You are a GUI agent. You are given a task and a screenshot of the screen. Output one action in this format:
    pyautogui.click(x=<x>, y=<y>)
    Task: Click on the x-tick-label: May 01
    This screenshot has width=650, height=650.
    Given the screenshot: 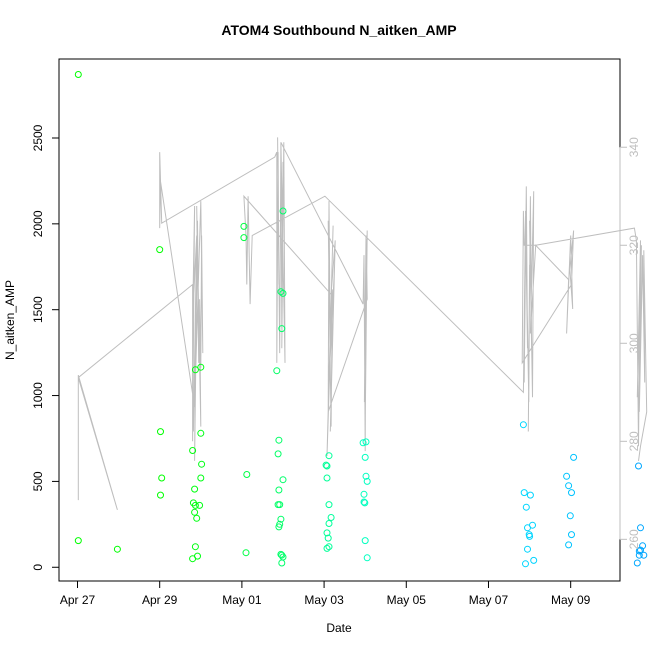 What is the action you would take?
    pyautogui.click(x=242, y=600)
    